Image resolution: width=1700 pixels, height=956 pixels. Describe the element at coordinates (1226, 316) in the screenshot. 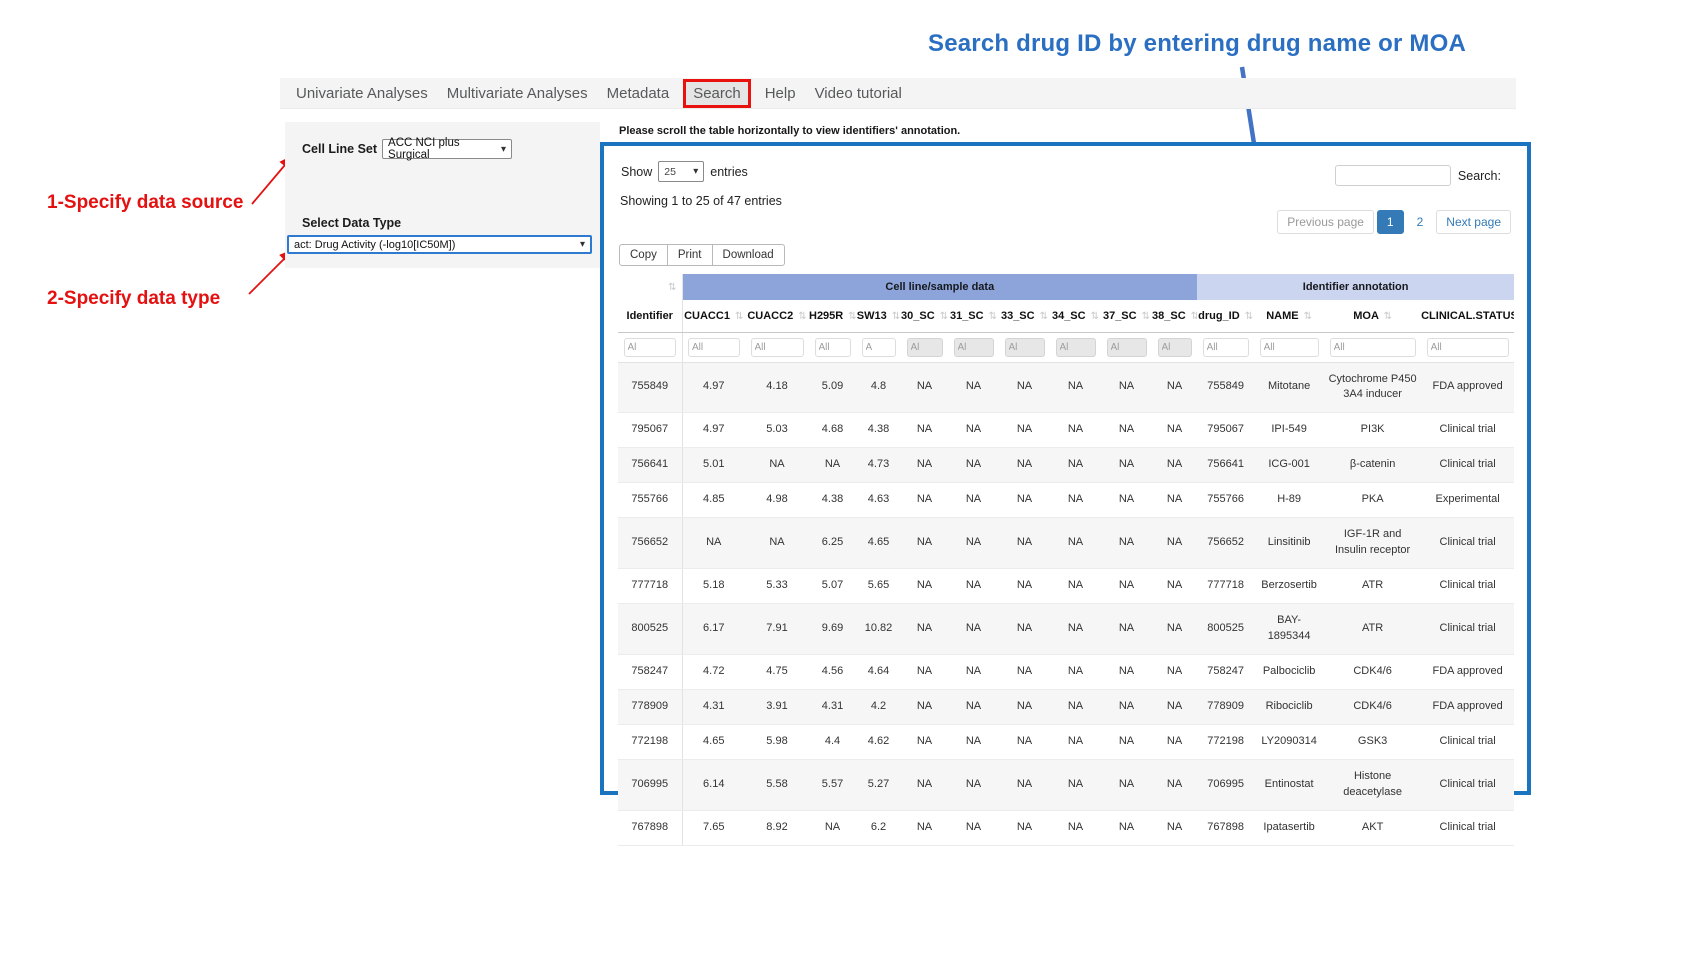

I see `column-header-drug-id: drug_ID ⇅` at that location.